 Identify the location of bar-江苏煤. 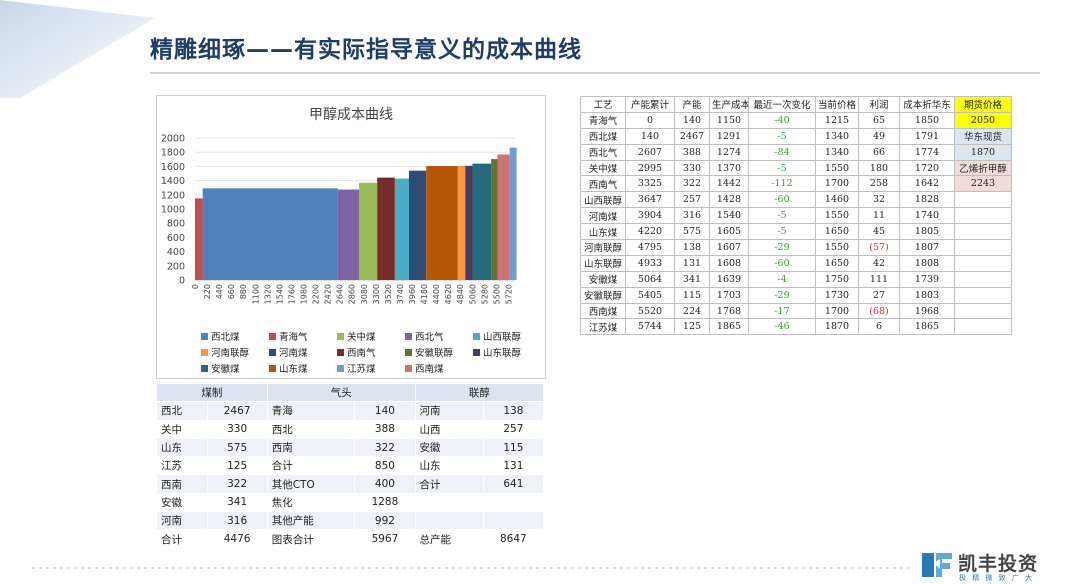
(513, 213).